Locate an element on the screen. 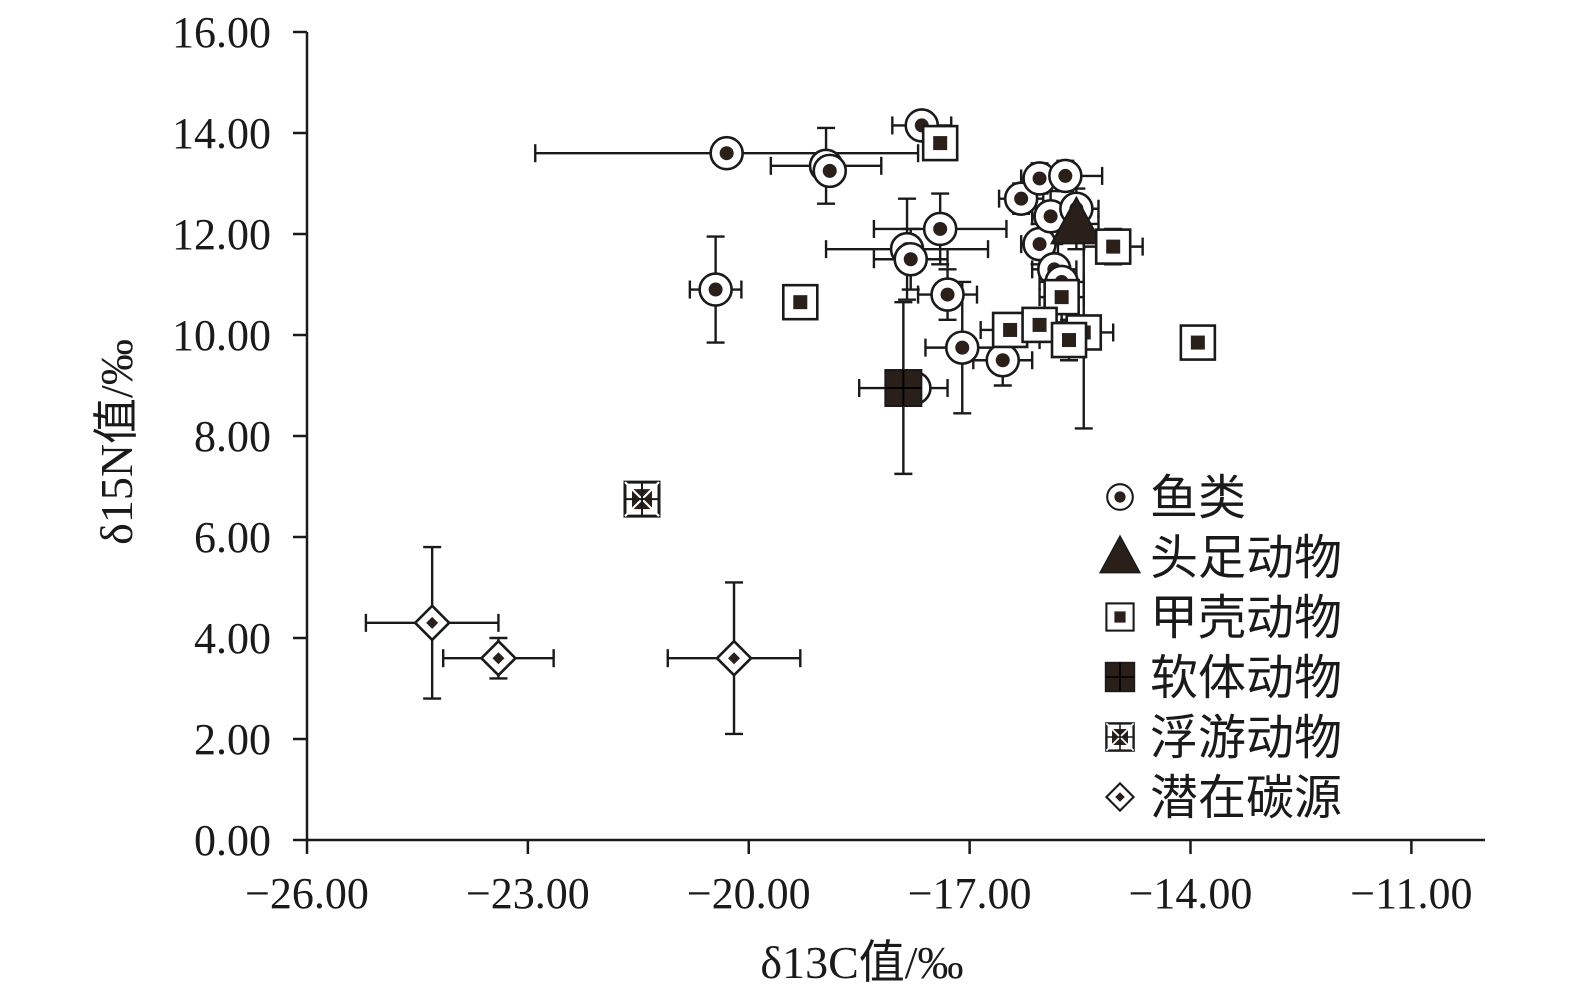 The width and height of the screenshot is (1575, 997). legend-label: 甲壳动物 is located at coordinates (1246, 618).